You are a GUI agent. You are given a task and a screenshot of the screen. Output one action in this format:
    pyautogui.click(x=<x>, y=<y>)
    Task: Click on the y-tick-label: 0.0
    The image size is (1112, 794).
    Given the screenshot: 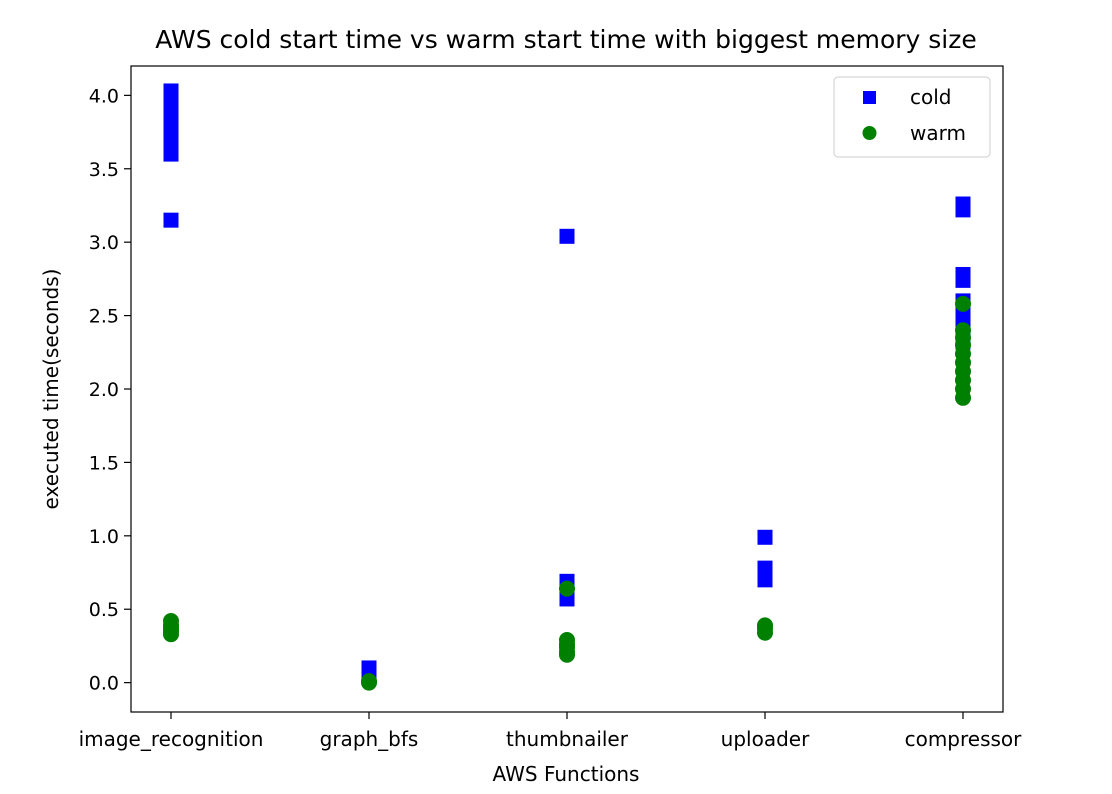 What is the action you would take?
    pyautogui.click(x=104, y=684)
    